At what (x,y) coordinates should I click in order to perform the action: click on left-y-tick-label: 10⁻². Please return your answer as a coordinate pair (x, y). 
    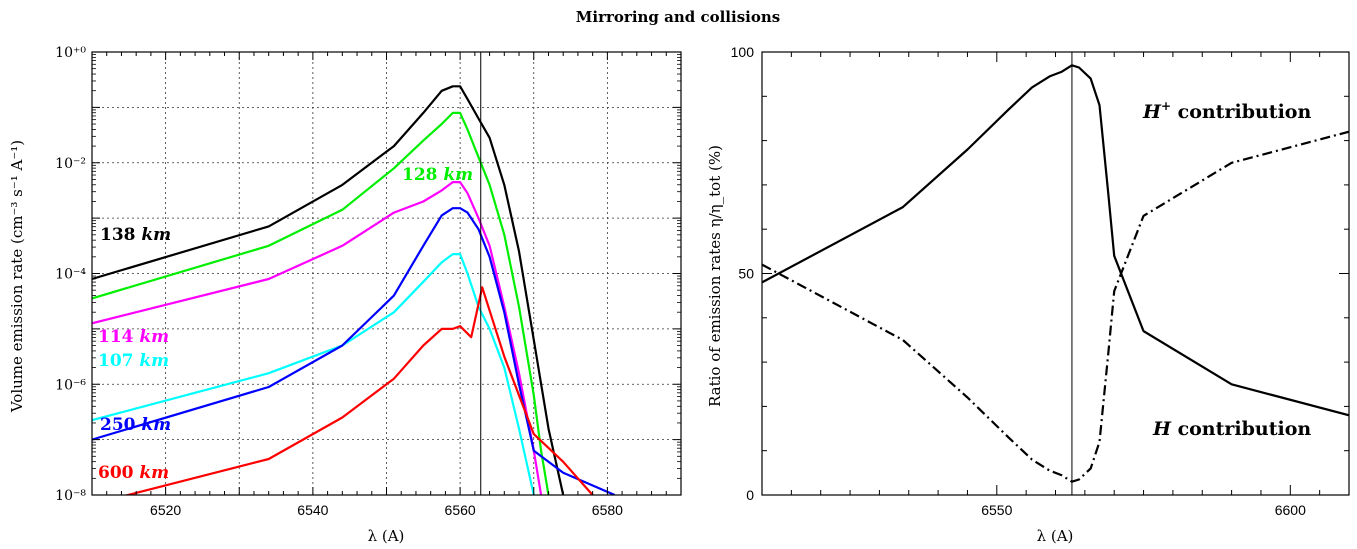
    Looking at the image, I should click on (70, 164).